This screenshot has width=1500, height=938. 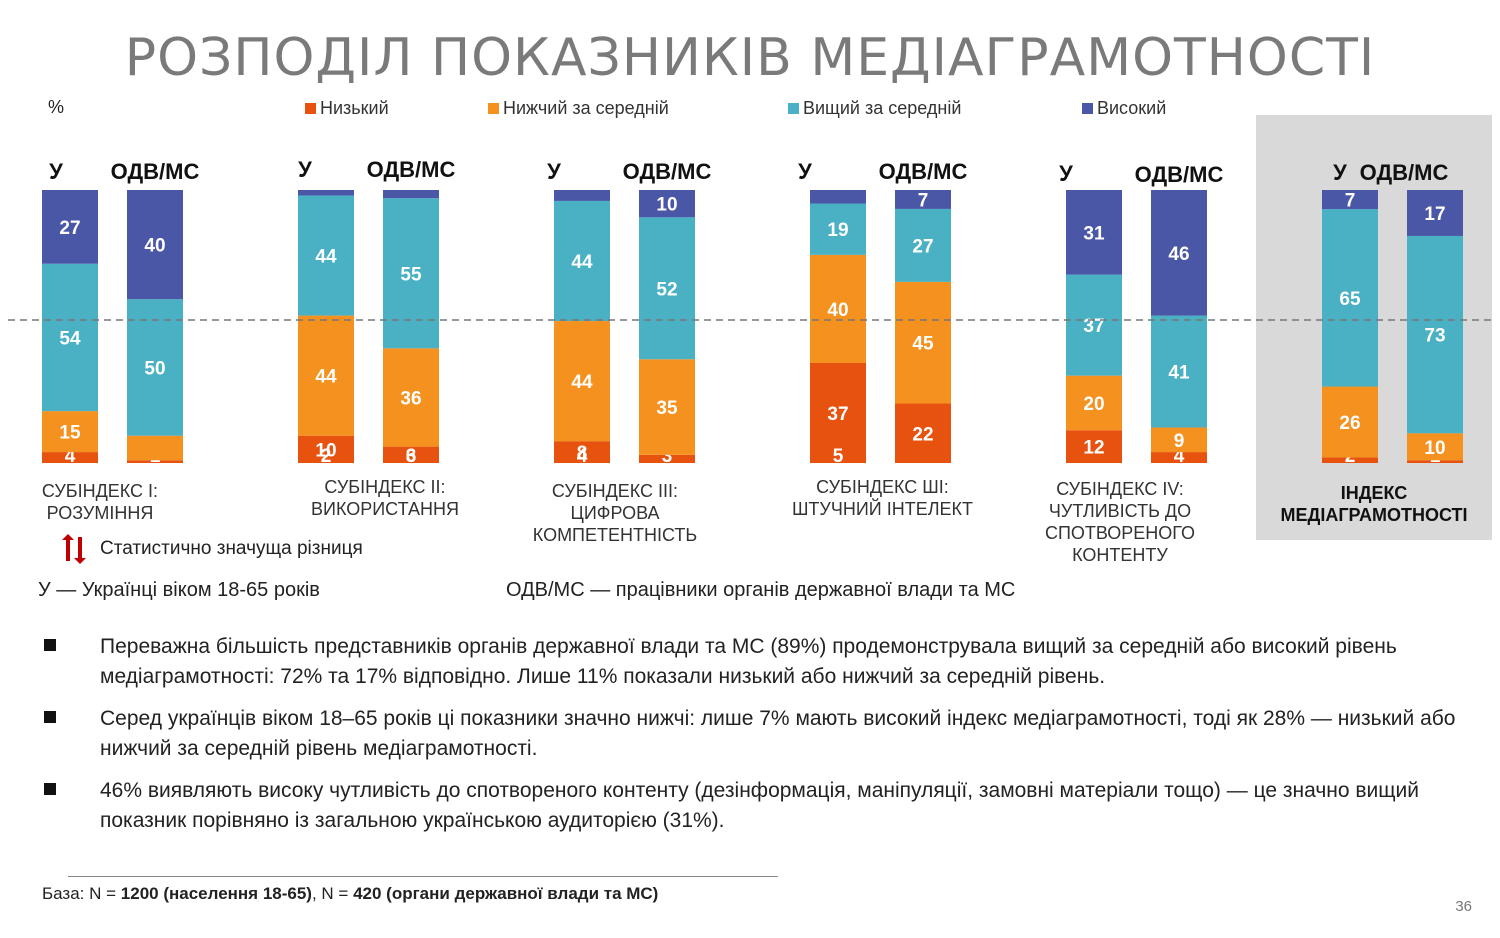 What do you see at coordinates (179, 590) in the screenshot?
I see `abbreviation-u: У — Українці віком 18-65 років` at bounding box center [179, 590].